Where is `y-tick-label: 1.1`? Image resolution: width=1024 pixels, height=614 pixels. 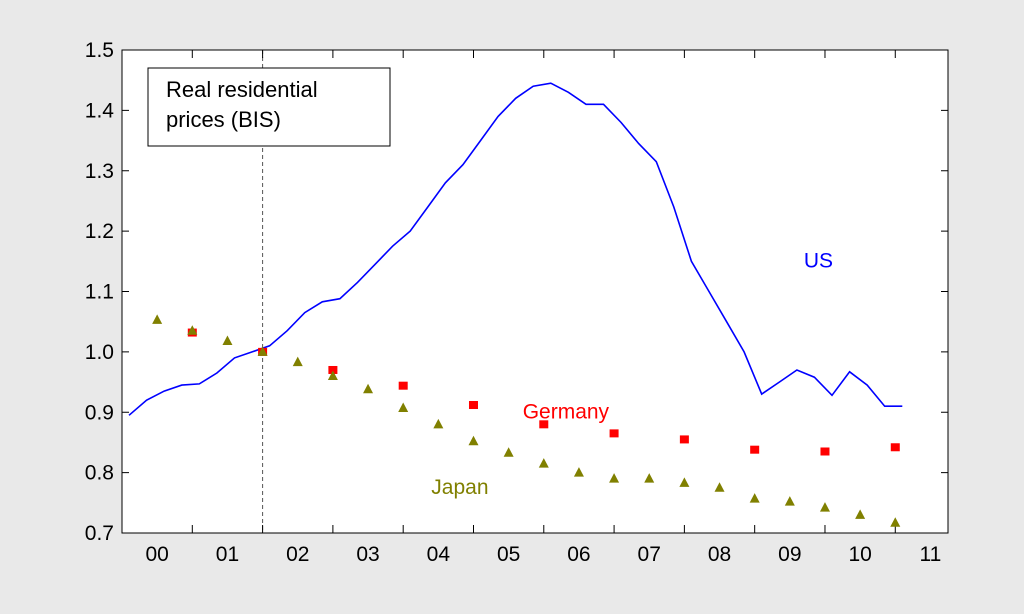
y-tick-label: 1.1 is located at coordinates (99, 292).